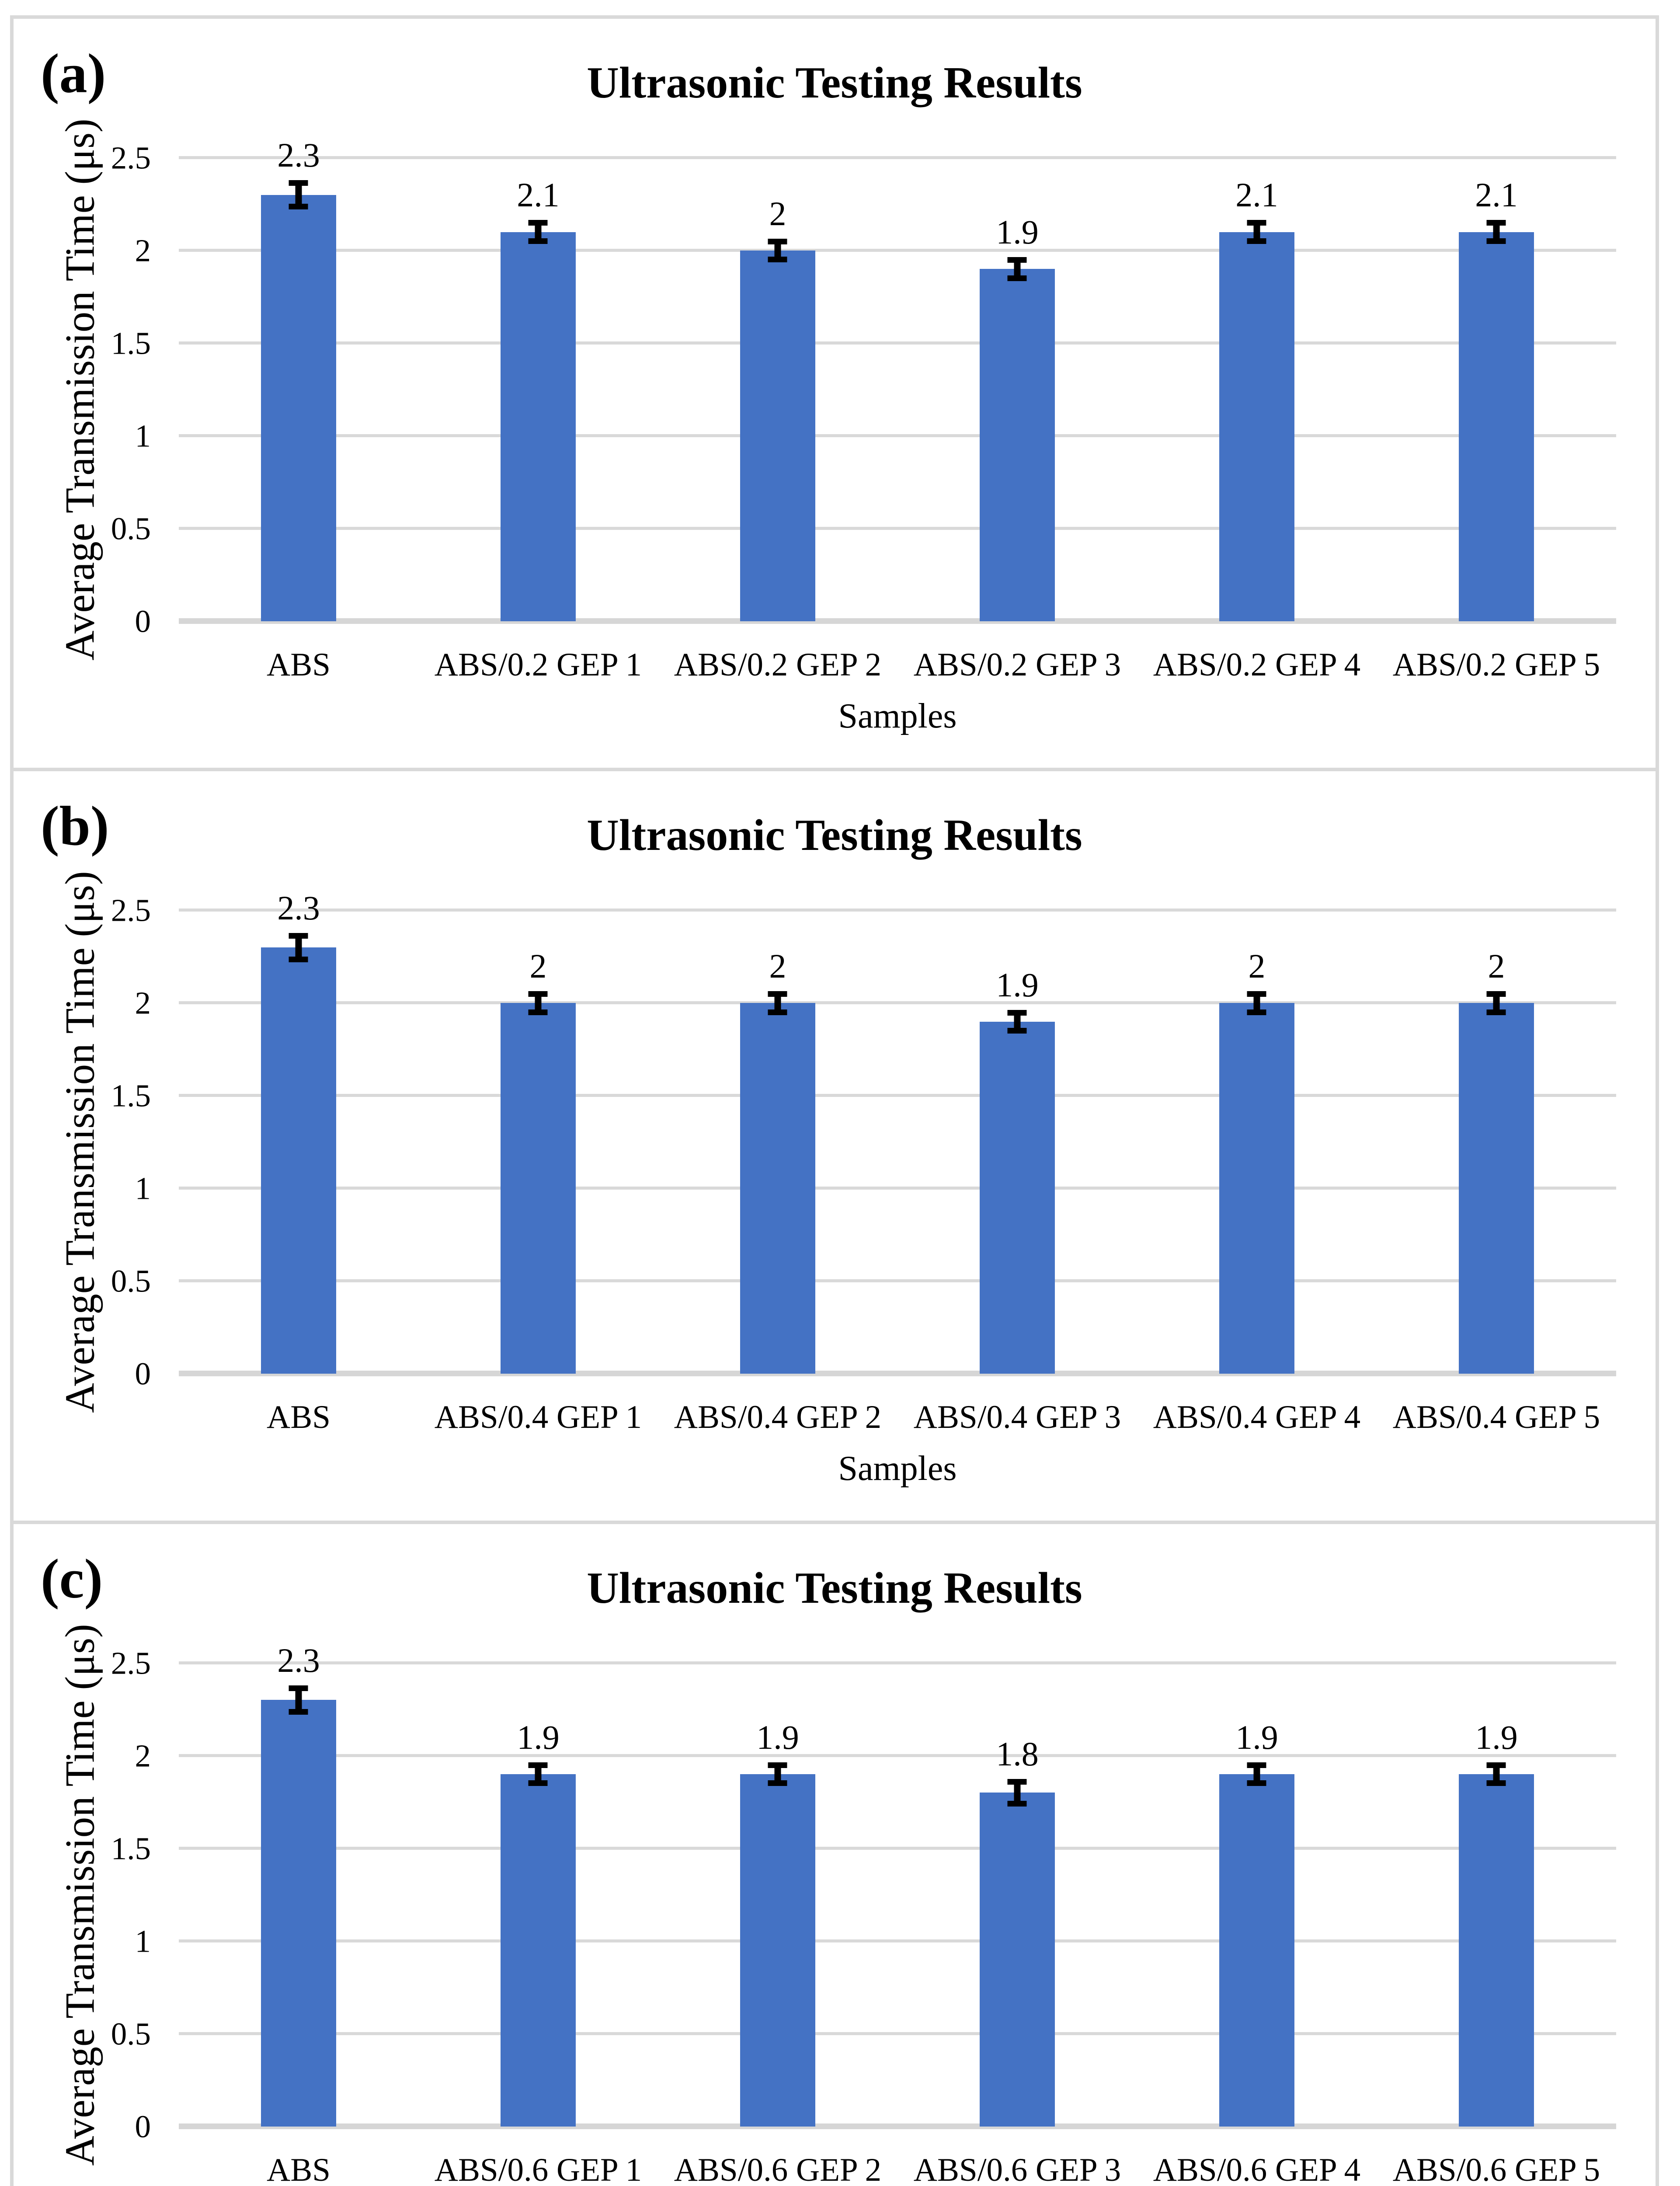 The image size is (1680, 2186). Describe the element at coordinates (538, 2168) in the screenshot. I see `x-category-label: ABS/0.6 GEP 1` at that location.